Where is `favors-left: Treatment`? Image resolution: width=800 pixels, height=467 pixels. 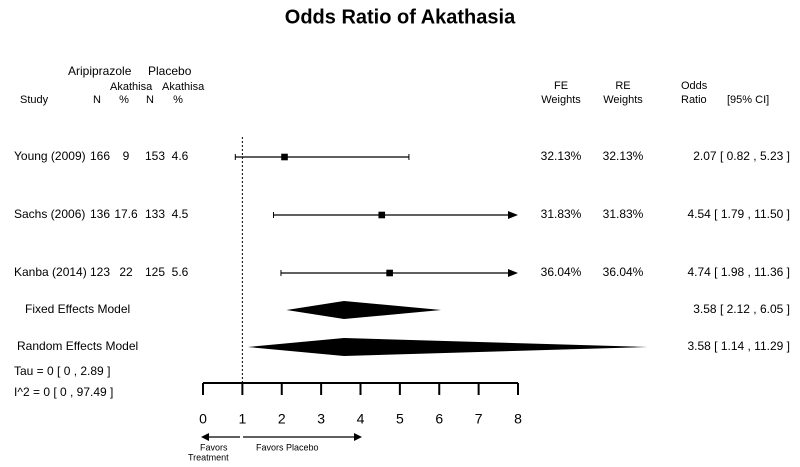 favors-left: Treatment is located at coordinates (208, 457).